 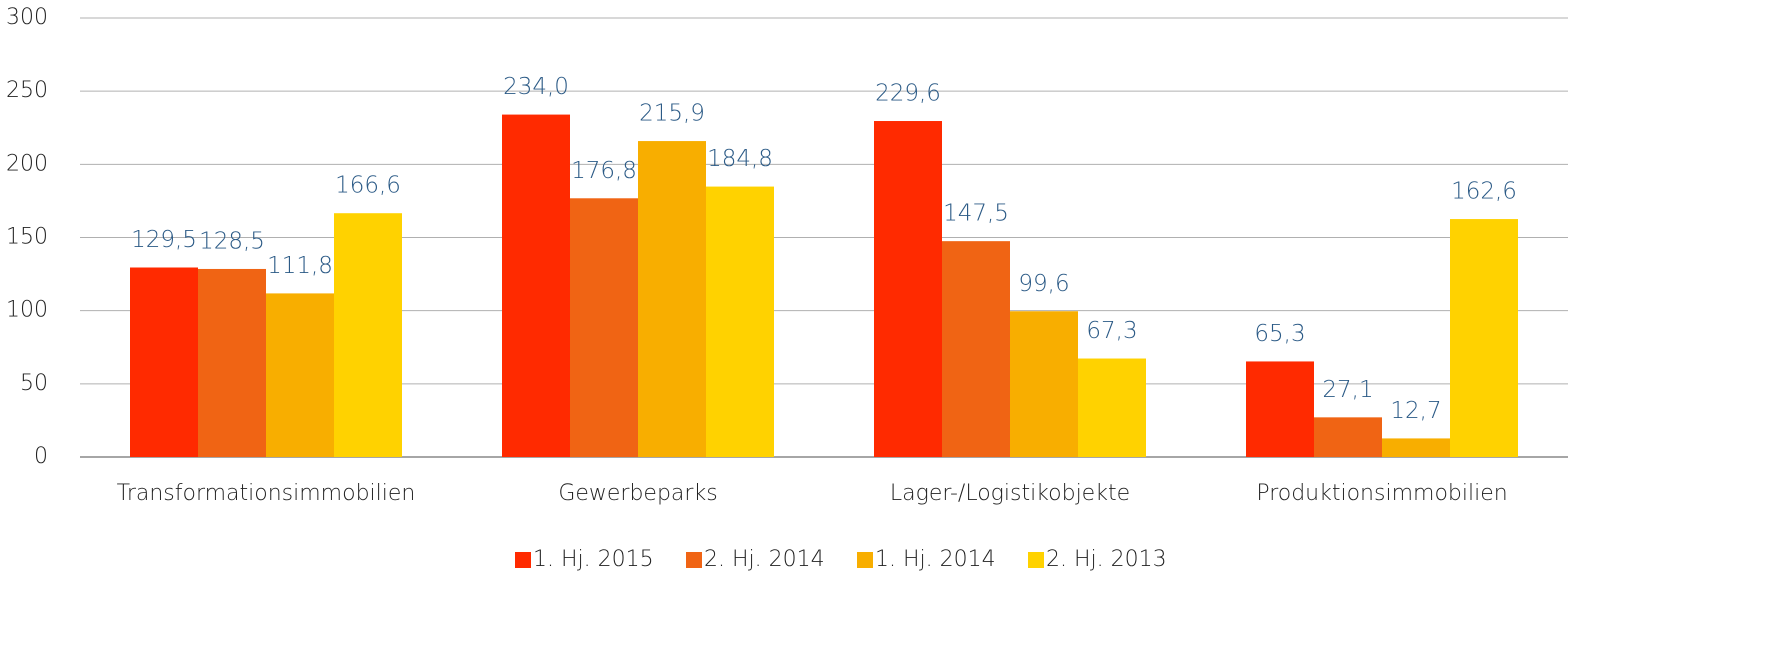 What do you see at coordinates (593, 559) in the screenshot?
I see `legend-label: 1. Hj. 2015` at bounding box center [593, 559].